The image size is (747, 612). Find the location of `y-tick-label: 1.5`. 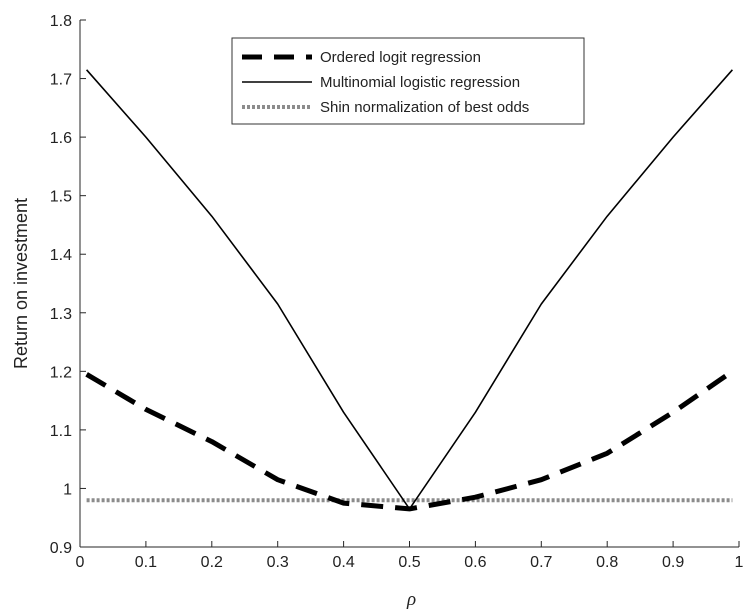

y-tick-label: 1.5 is located at coordinates (61, 197).